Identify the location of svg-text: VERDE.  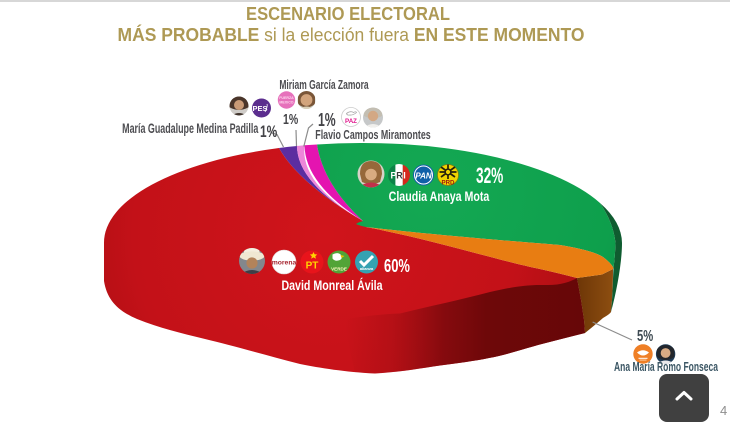
(339, 269).